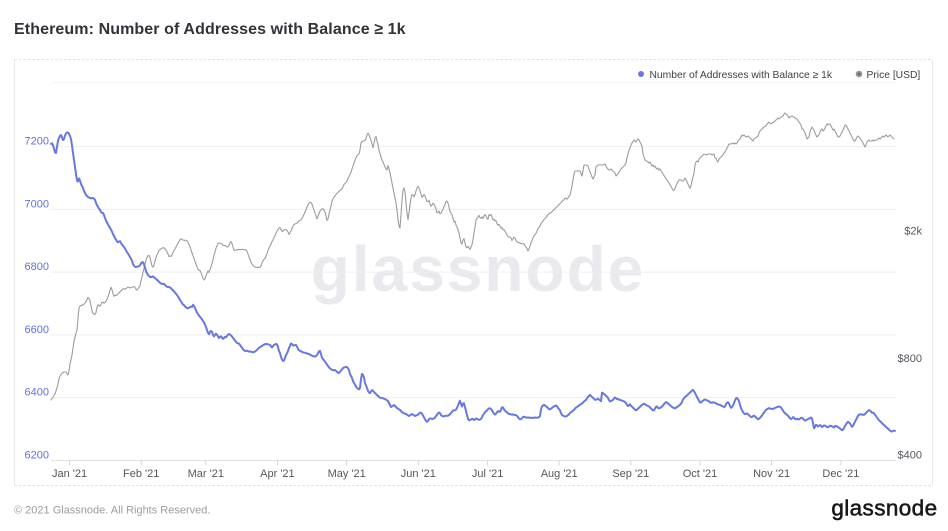 Image resolution: width=948 pixels, height=531 pixels. I want to click on svg-text: 6200, so click(37, 456).